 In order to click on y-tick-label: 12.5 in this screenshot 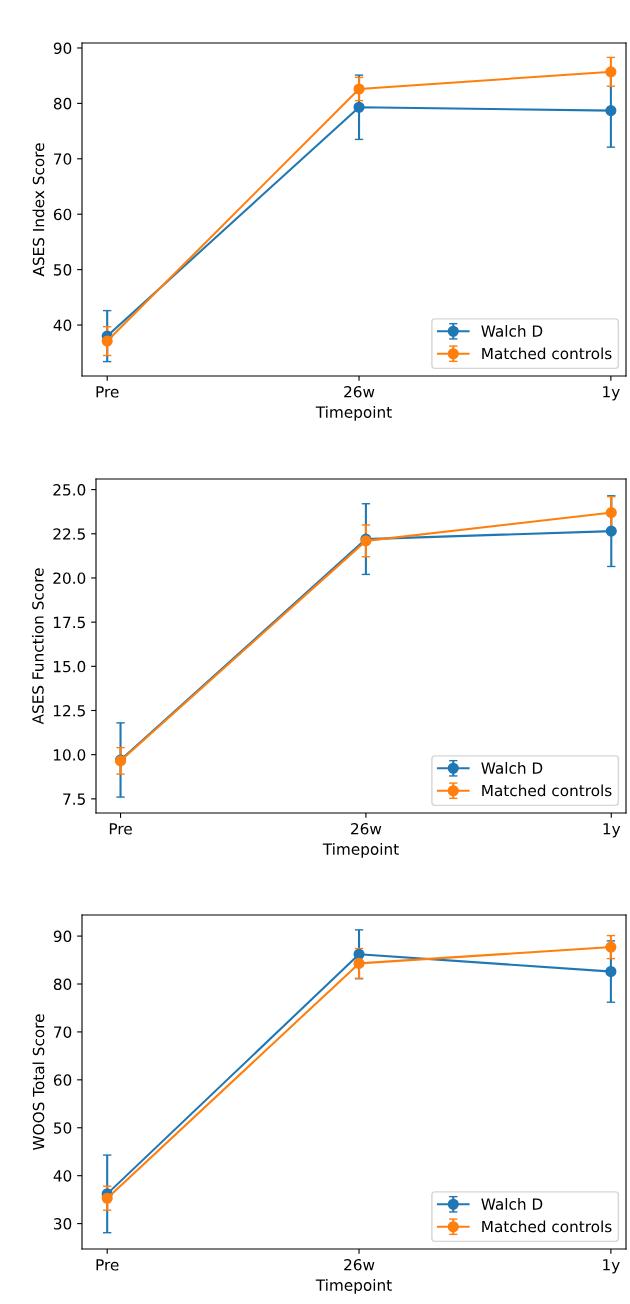, I will do `click(69, 710)`.